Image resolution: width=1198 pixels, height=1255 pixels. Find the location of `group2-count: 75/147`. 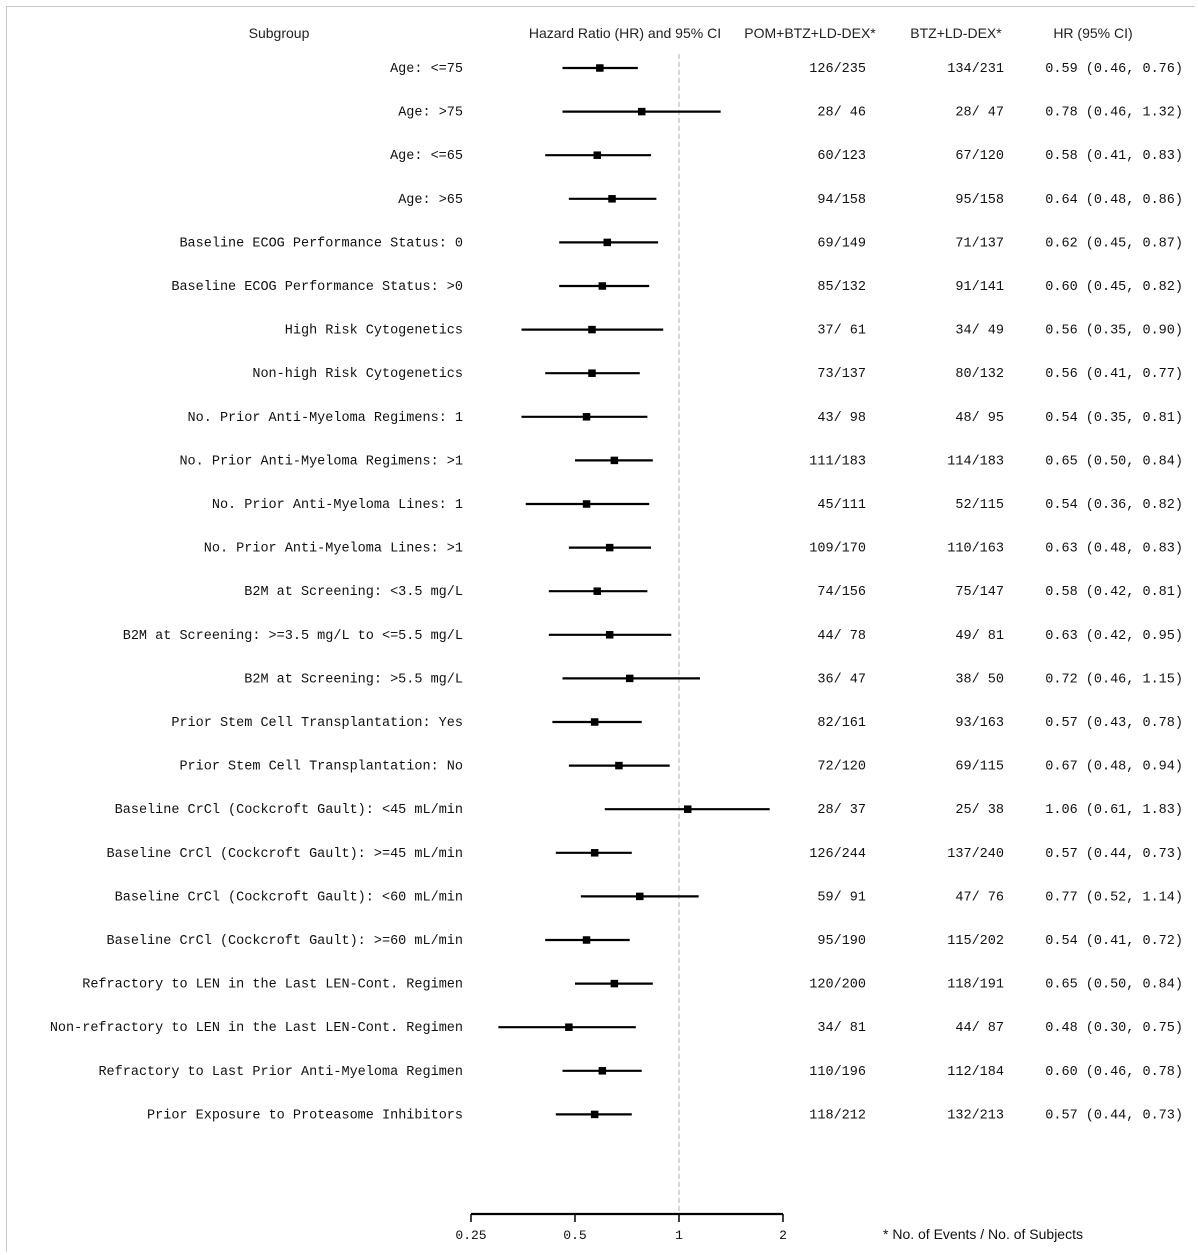

group2-count: 75/147 is located at coordinates (979, 592).